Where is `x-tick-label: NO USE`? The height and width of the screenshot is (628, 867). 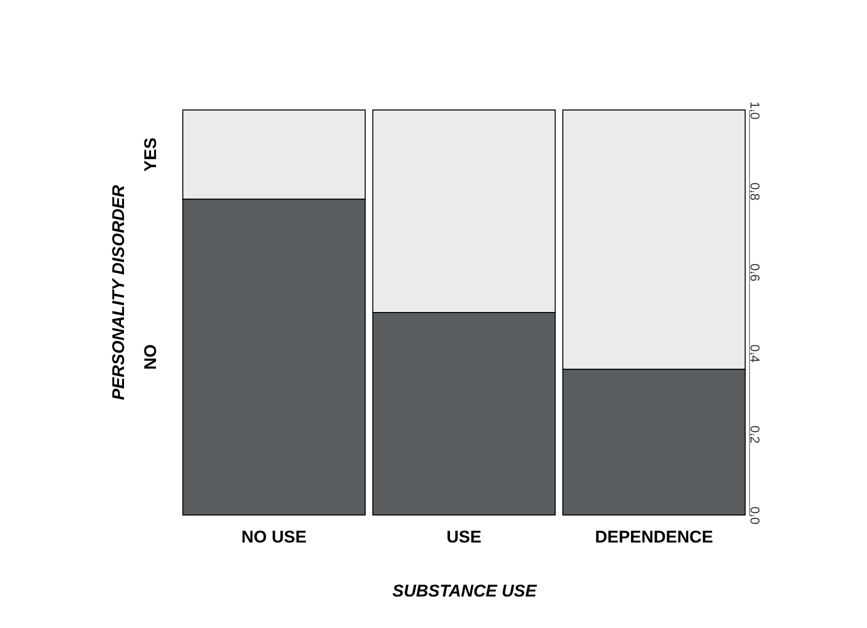 x-tick-label: NO USE is located at coordinates (274, 537).